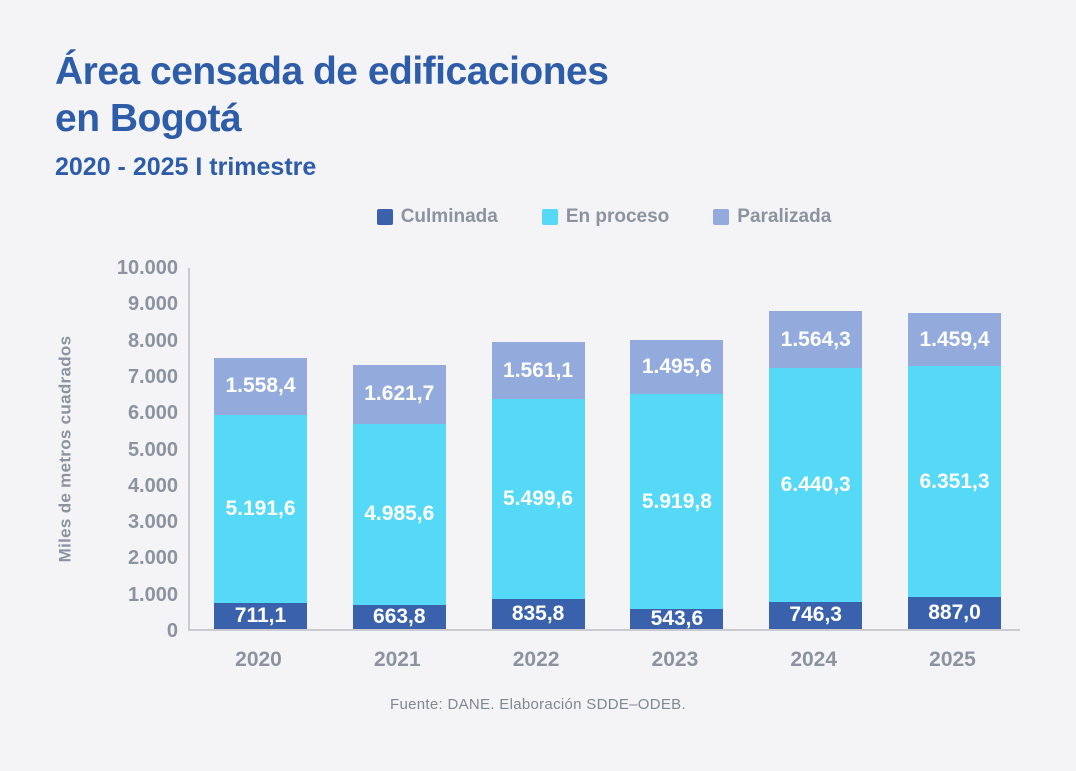 The height and width of the screenshot is (771, 1076). I want to click on segment-value-label: 1.621,7, so click(399, 394).